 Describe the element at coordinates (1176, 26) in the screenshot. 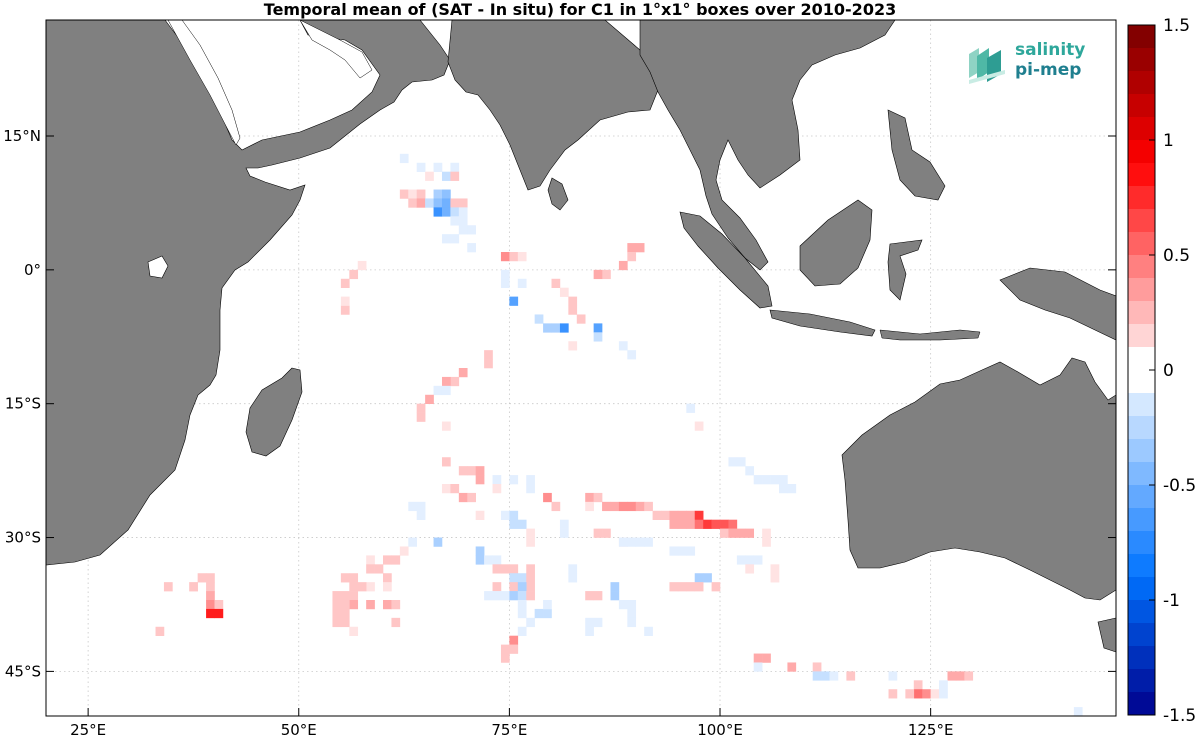

I see `colorbar-tick-label-0: 1.5` at that location.